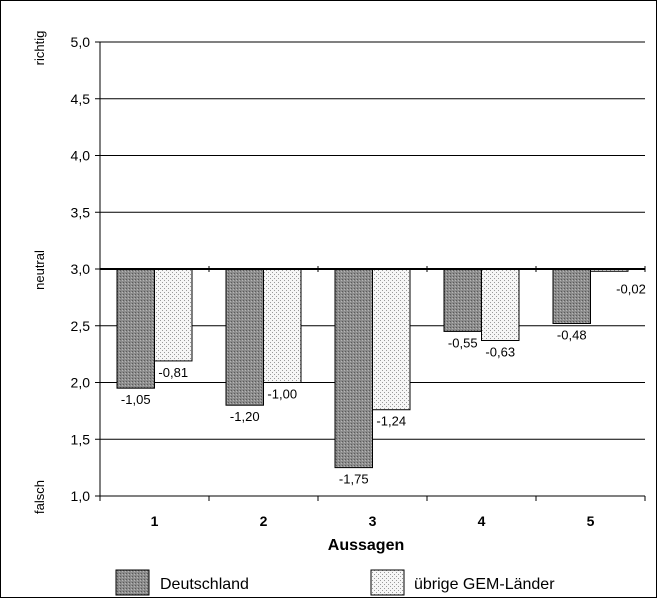 This screenshot has height=598, width=657. What do you see at coordinates (81, 212) in the screenshot?
I see `y-tick-label: 3,5` at bounding box center [81, 212].